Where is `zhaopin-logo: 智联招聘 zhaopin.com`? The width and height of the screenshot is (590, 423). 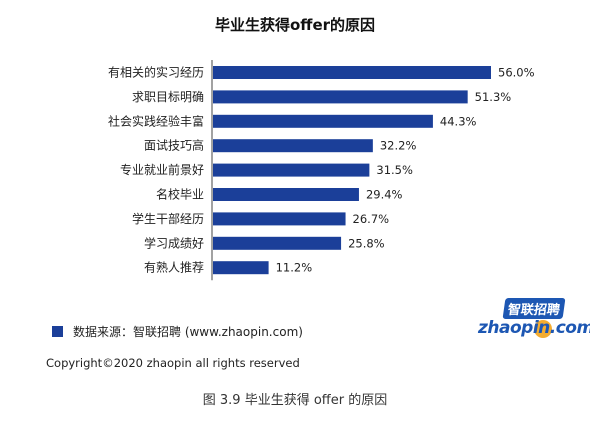
zhaopin-logo: 智联招聘 zhaopin.com is located at coordinates (534, 320).